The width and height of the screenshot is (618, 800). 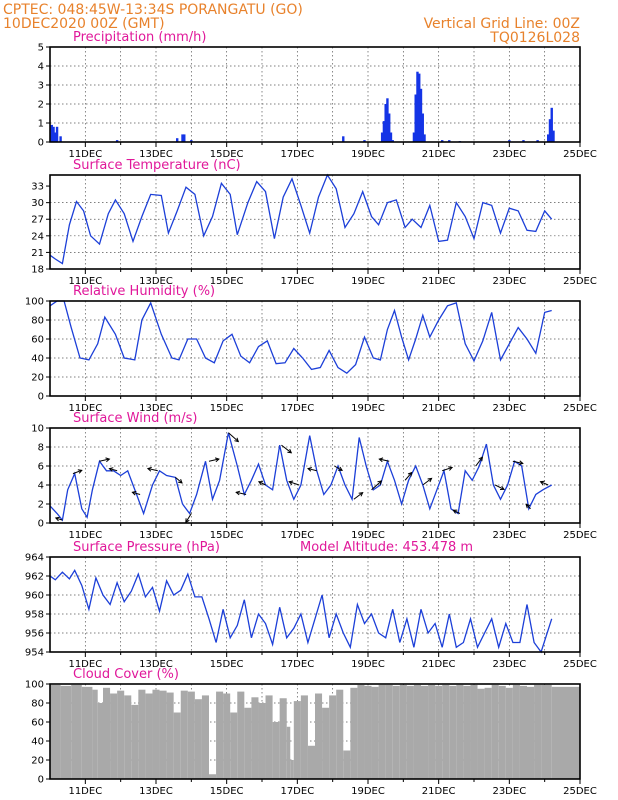 I want to click on cloud-marks, so click(x=315, y=731).